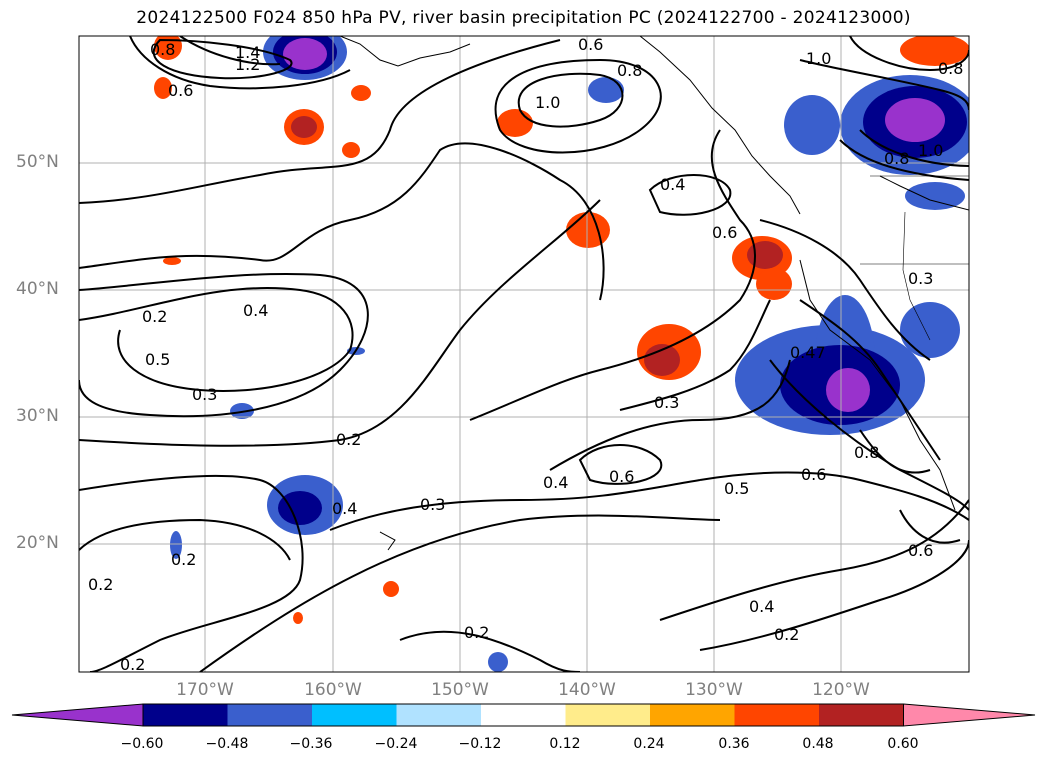 Image resolution: width=1047 pixels, height=765 pixels. What do you see at coordinates (565, 744) in the screenshot?
I see `colorbar-tick: 0.12` at bounding box center [565, 744].